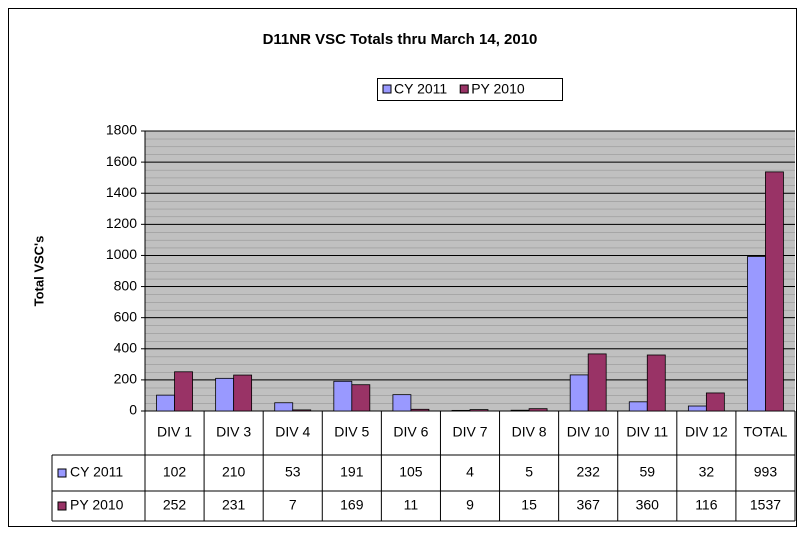 This screenshot has height=536, width=798. Describe the element at coordinates (234, 505) in the screenshot. I see `table-value: 231` at that location.